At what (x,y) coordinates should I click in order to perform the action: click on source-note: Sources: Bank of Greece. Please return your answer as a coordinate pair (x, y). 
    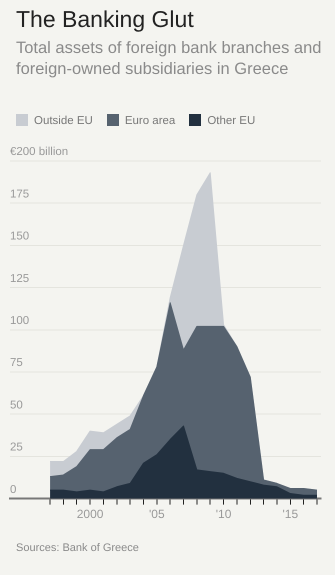
    Looking at the image, I should click on (77, 548).